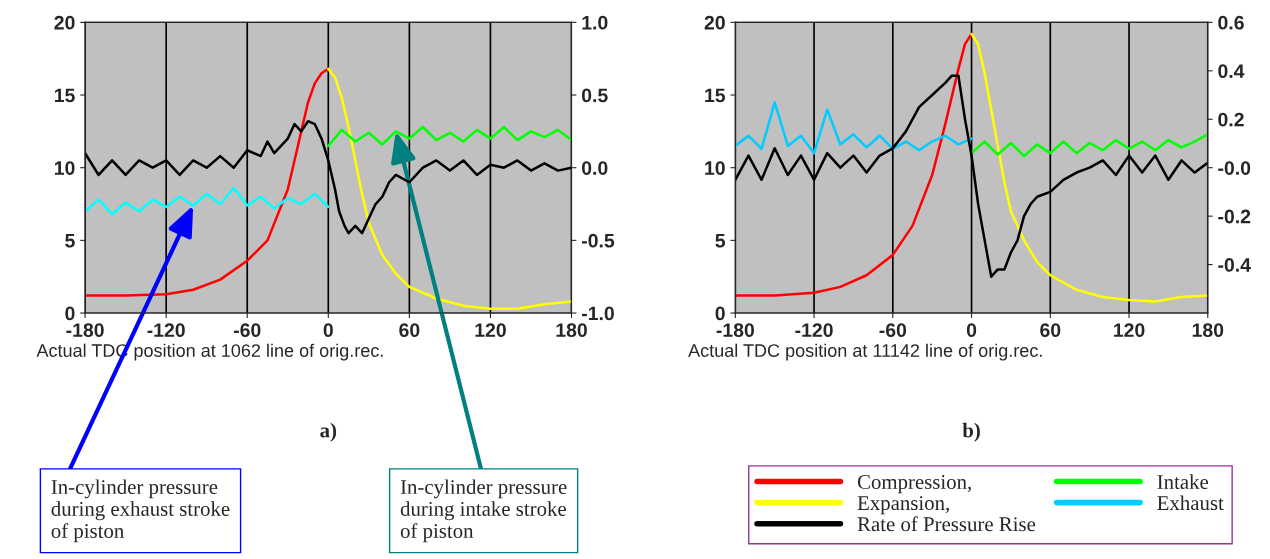 Image resolution: width=1270 pixels, height=559 pixels. What do you see at coordinates (594, 95) in the screenshot?
I see `y2-tick-label: 0.5` at bounding box center [594, 95].